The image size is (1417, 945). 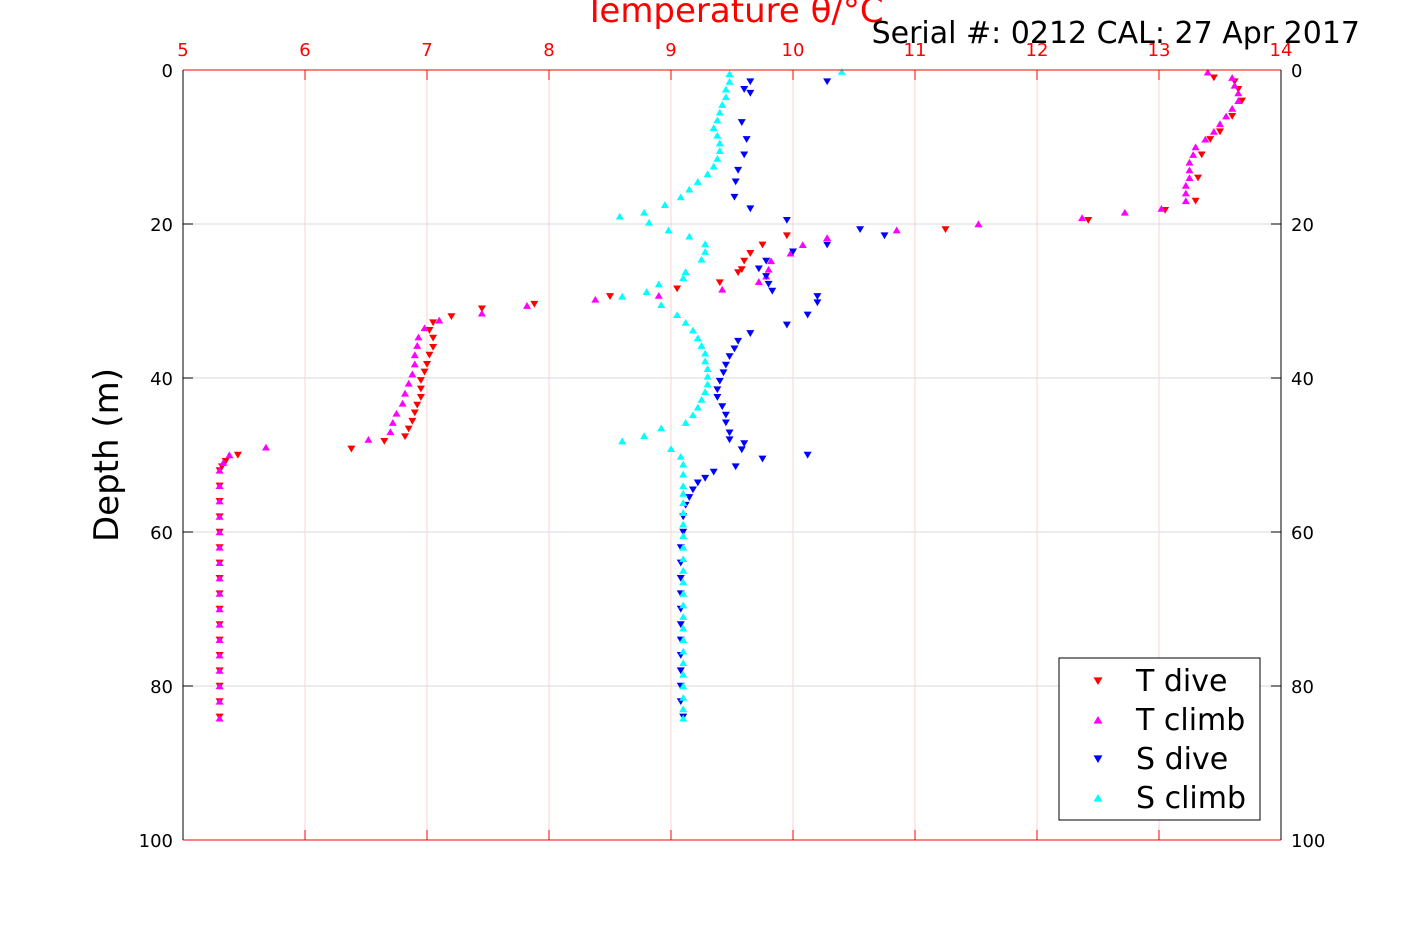 I want to click on y-axis-label: Depth (m), so click(x=107, y=455).